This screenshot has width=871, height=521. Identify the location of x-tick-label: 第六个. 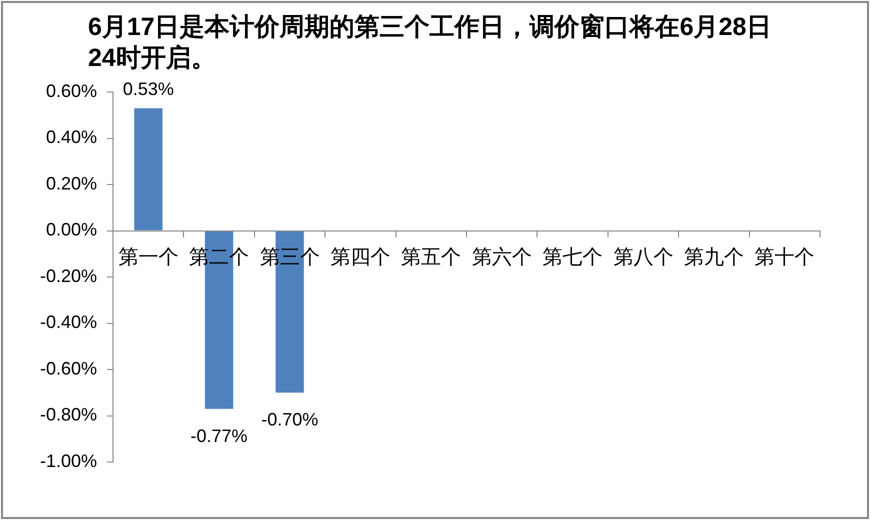
(502, 257).